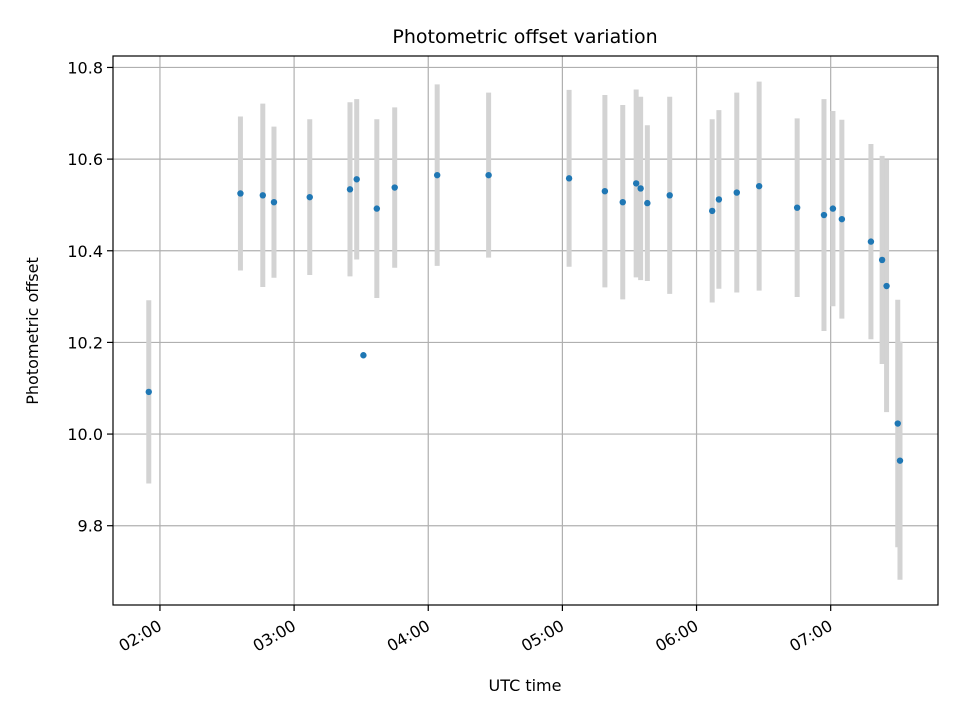  What do you see at coordinates (85, 159) in the screenshot?
I see `y-tick-label: 10.6` at bounding box center [85, 159].